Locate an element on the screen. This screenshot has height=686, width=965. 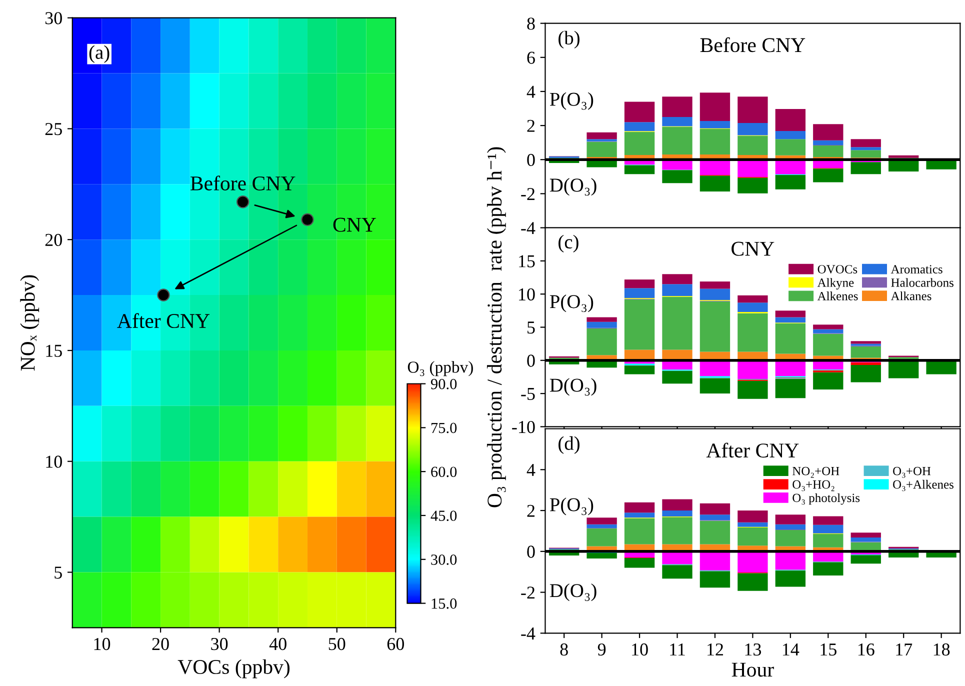
annotation: (b) is located at coordinates (569, 39).